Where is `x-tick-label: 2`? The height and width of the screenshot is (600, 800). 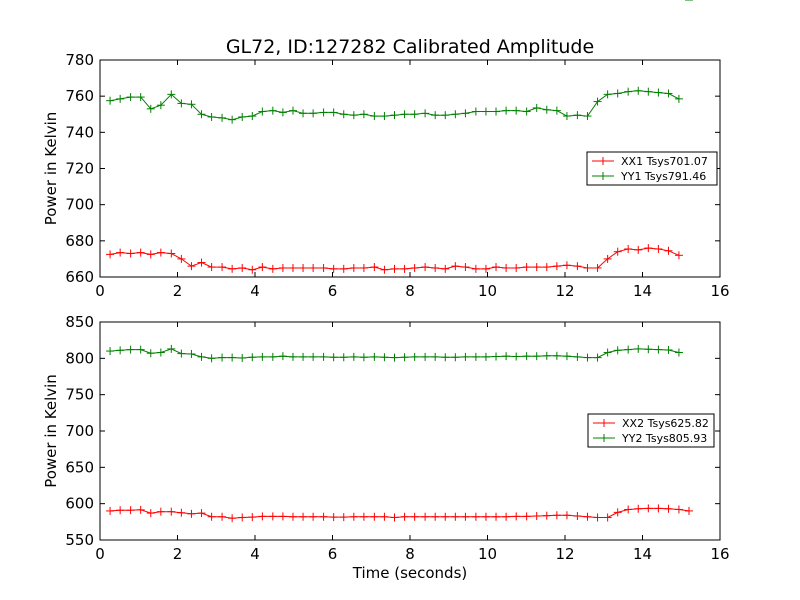 x-tick-label: 2 is located at coordinates (178, 291).